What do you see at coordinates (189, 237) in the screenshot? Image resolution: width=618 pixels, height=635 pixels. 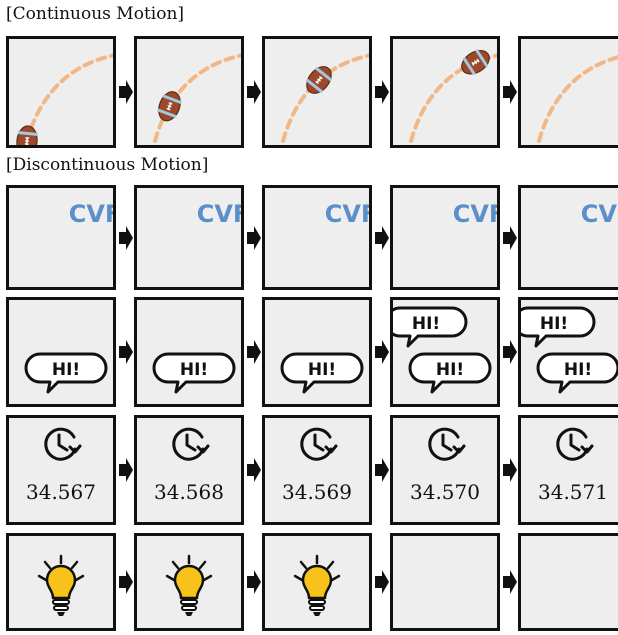 I see `logo-panel-2: CVF` at bounding box center [189, 237].